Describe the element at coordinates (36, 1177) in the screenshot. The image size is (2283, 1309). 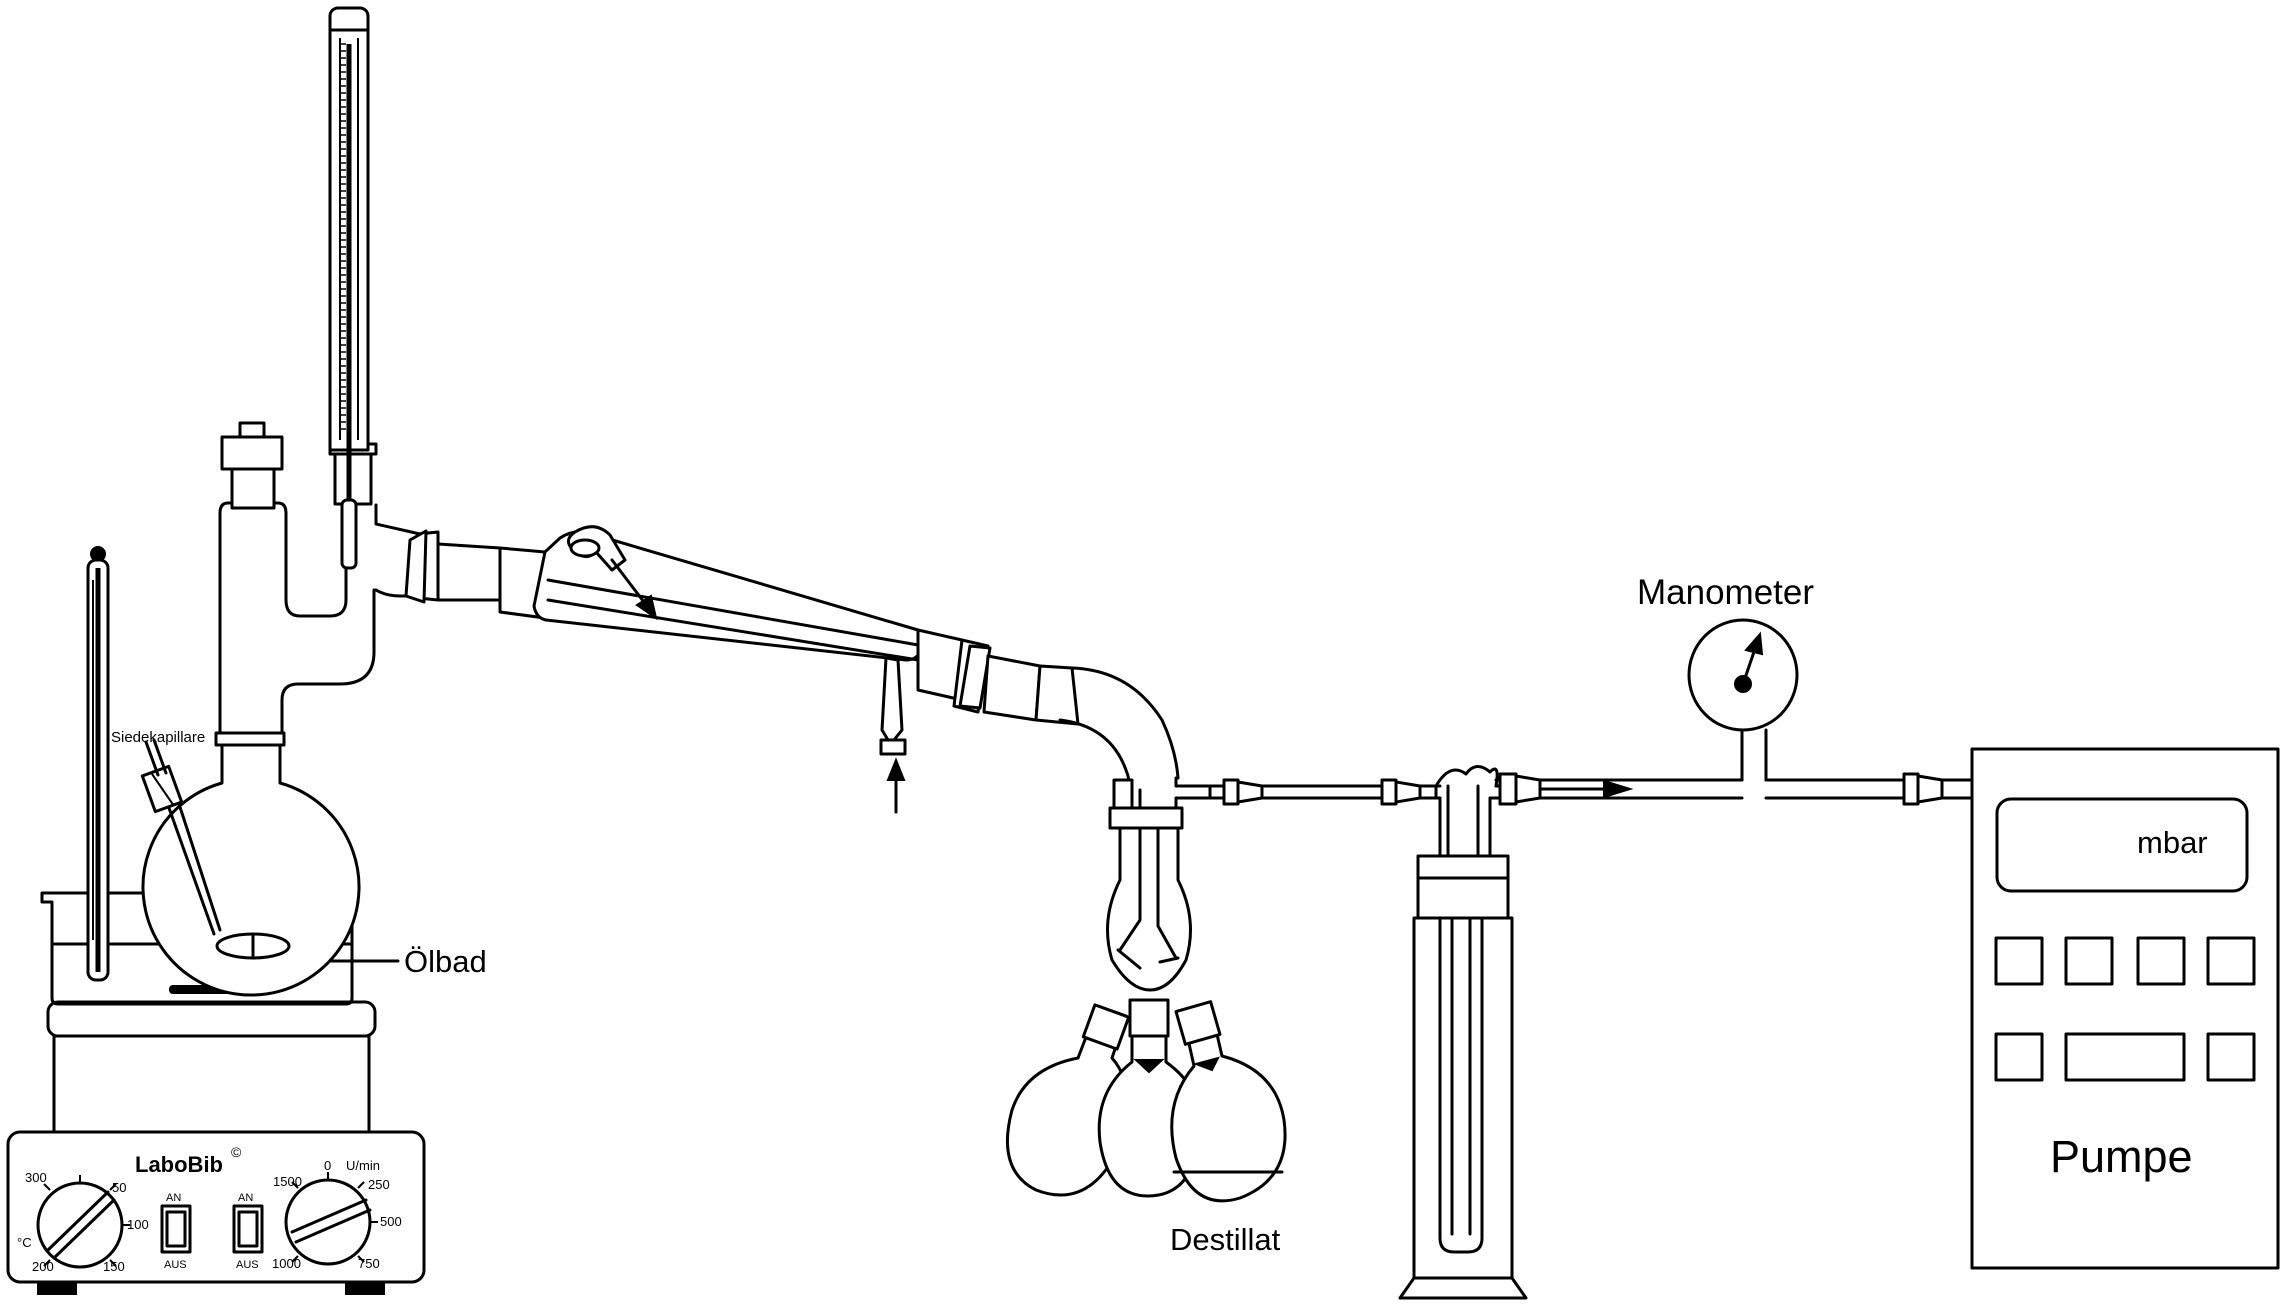
I see `temp-scale-300: 300` at that location.